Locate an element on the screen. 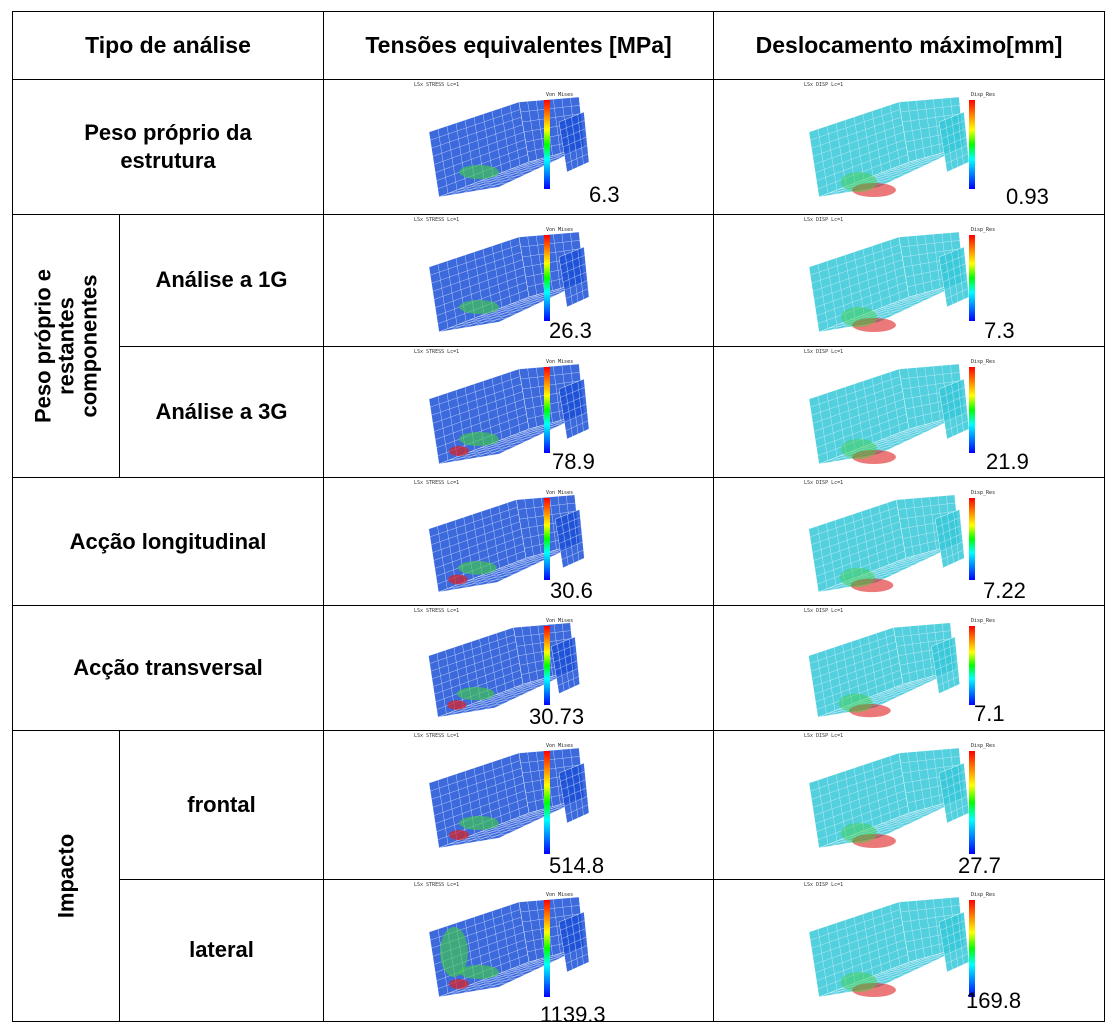  disp-plot-cell: LSx DISP Lc=1 Disp_Res 21.9 is located at coordinates (909, 411).